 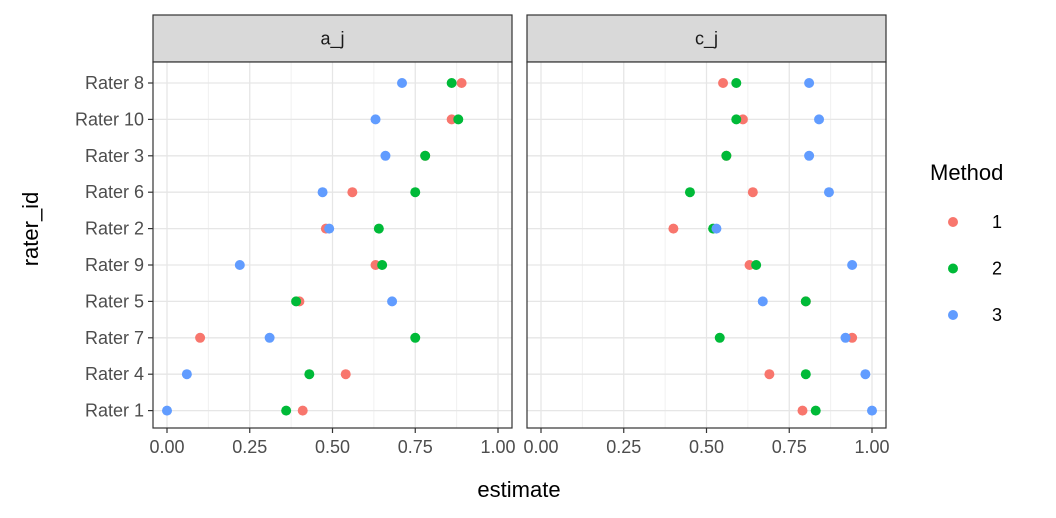 I want to click on legend-title: Method, so click(x=966, y=172).